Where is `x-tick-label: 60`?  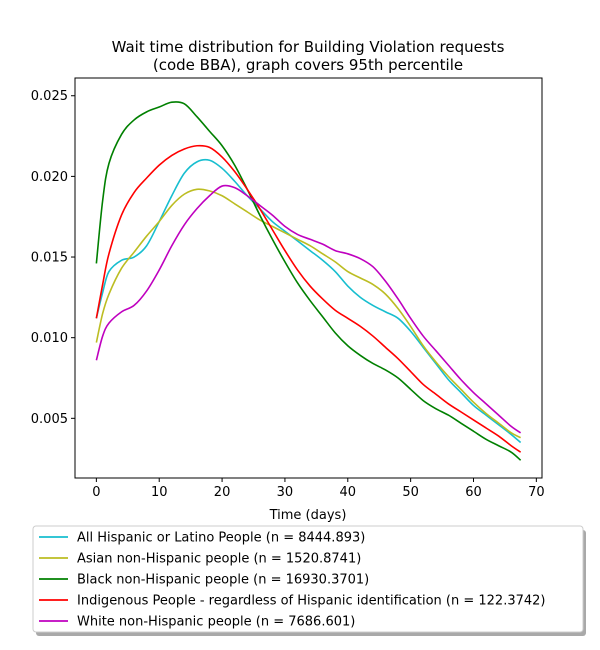
x-tick-label: 60 is located at coordinates (473, 492).